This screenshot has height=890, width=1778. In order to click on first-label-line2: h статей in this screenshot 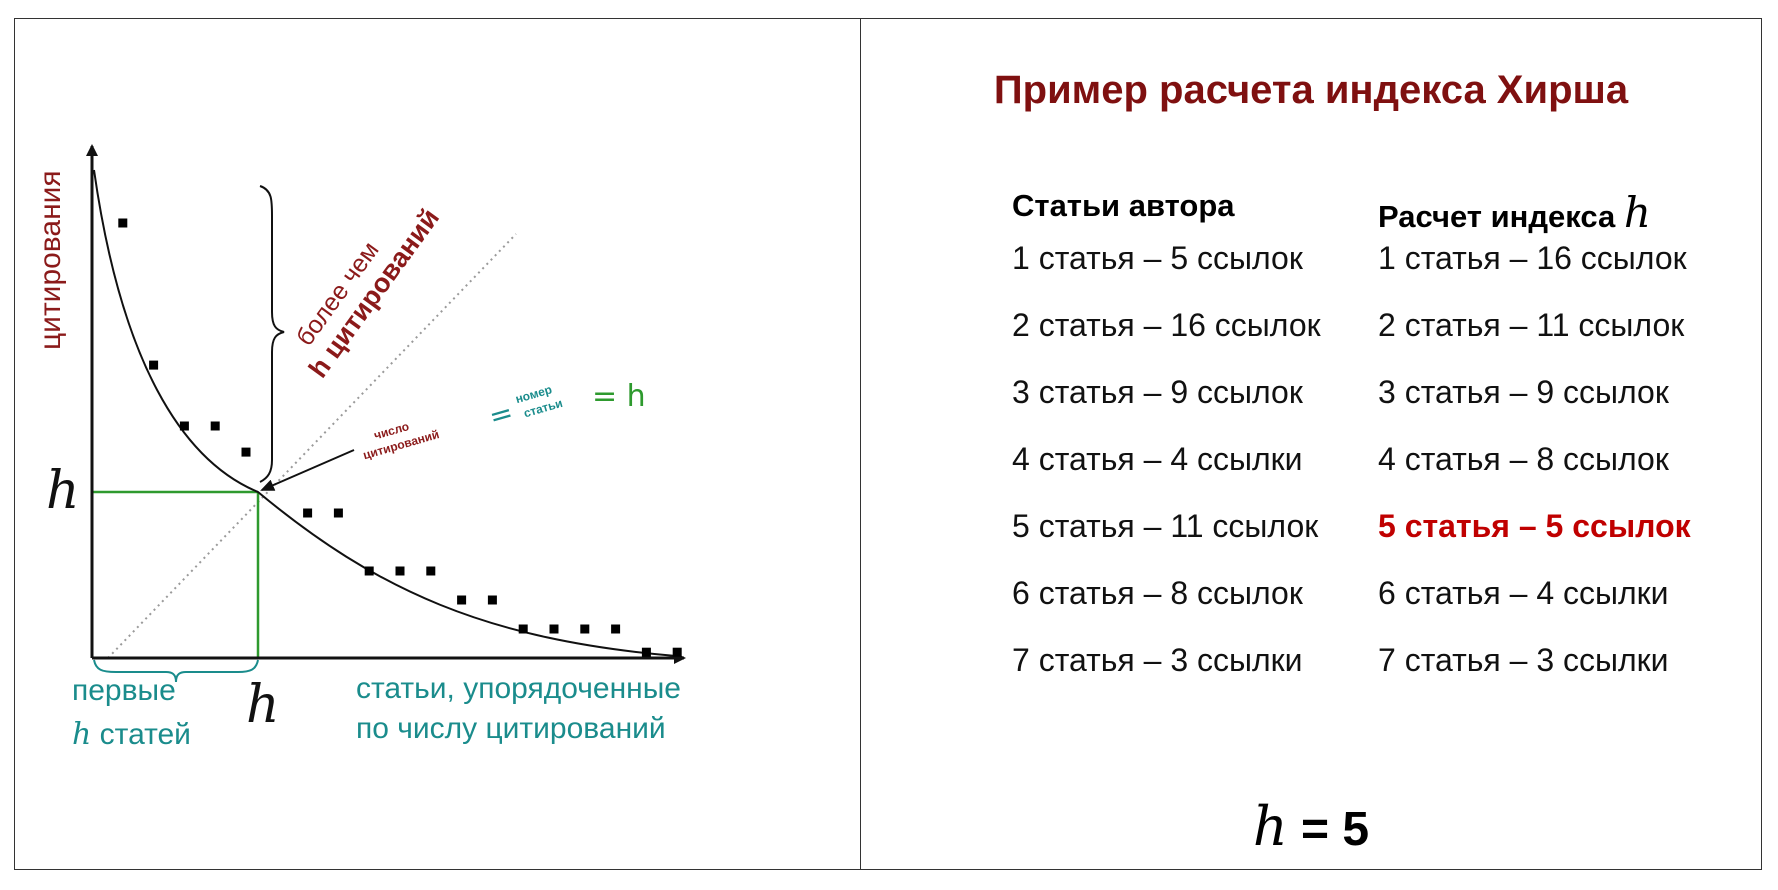, I will do `click(131, 734)`.